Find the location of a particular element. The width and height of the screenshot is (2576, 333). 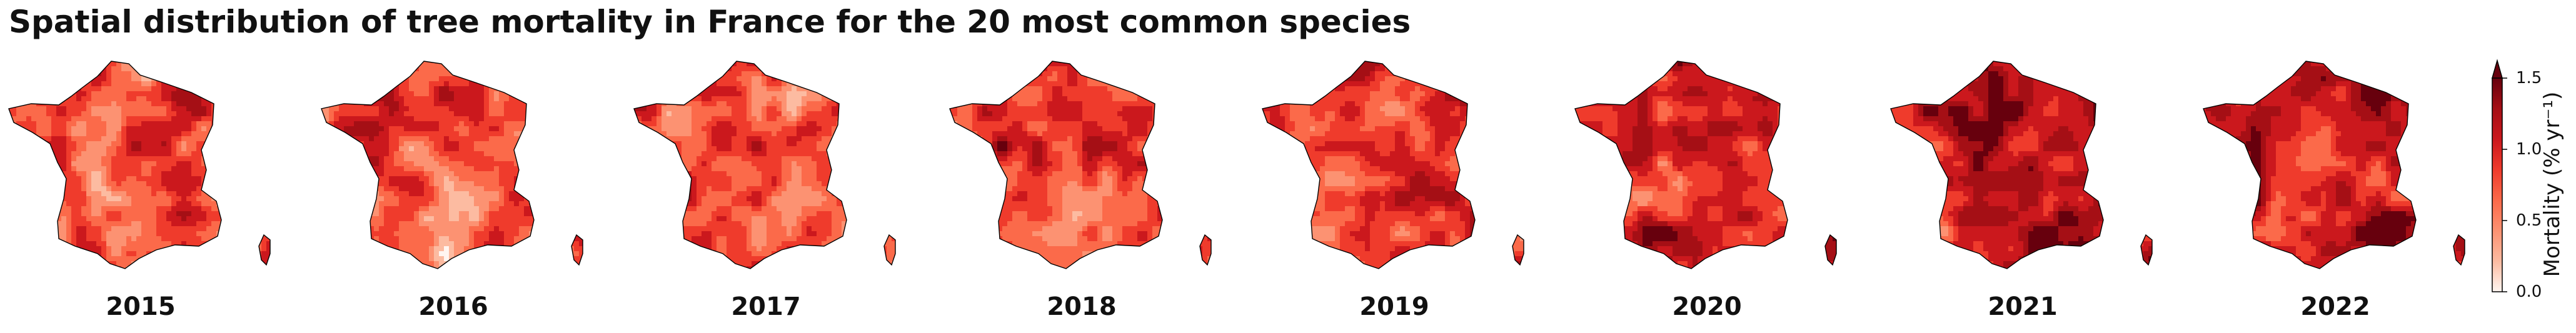

map-panel-2019: 2019 is located at coordinates (1394, 193).